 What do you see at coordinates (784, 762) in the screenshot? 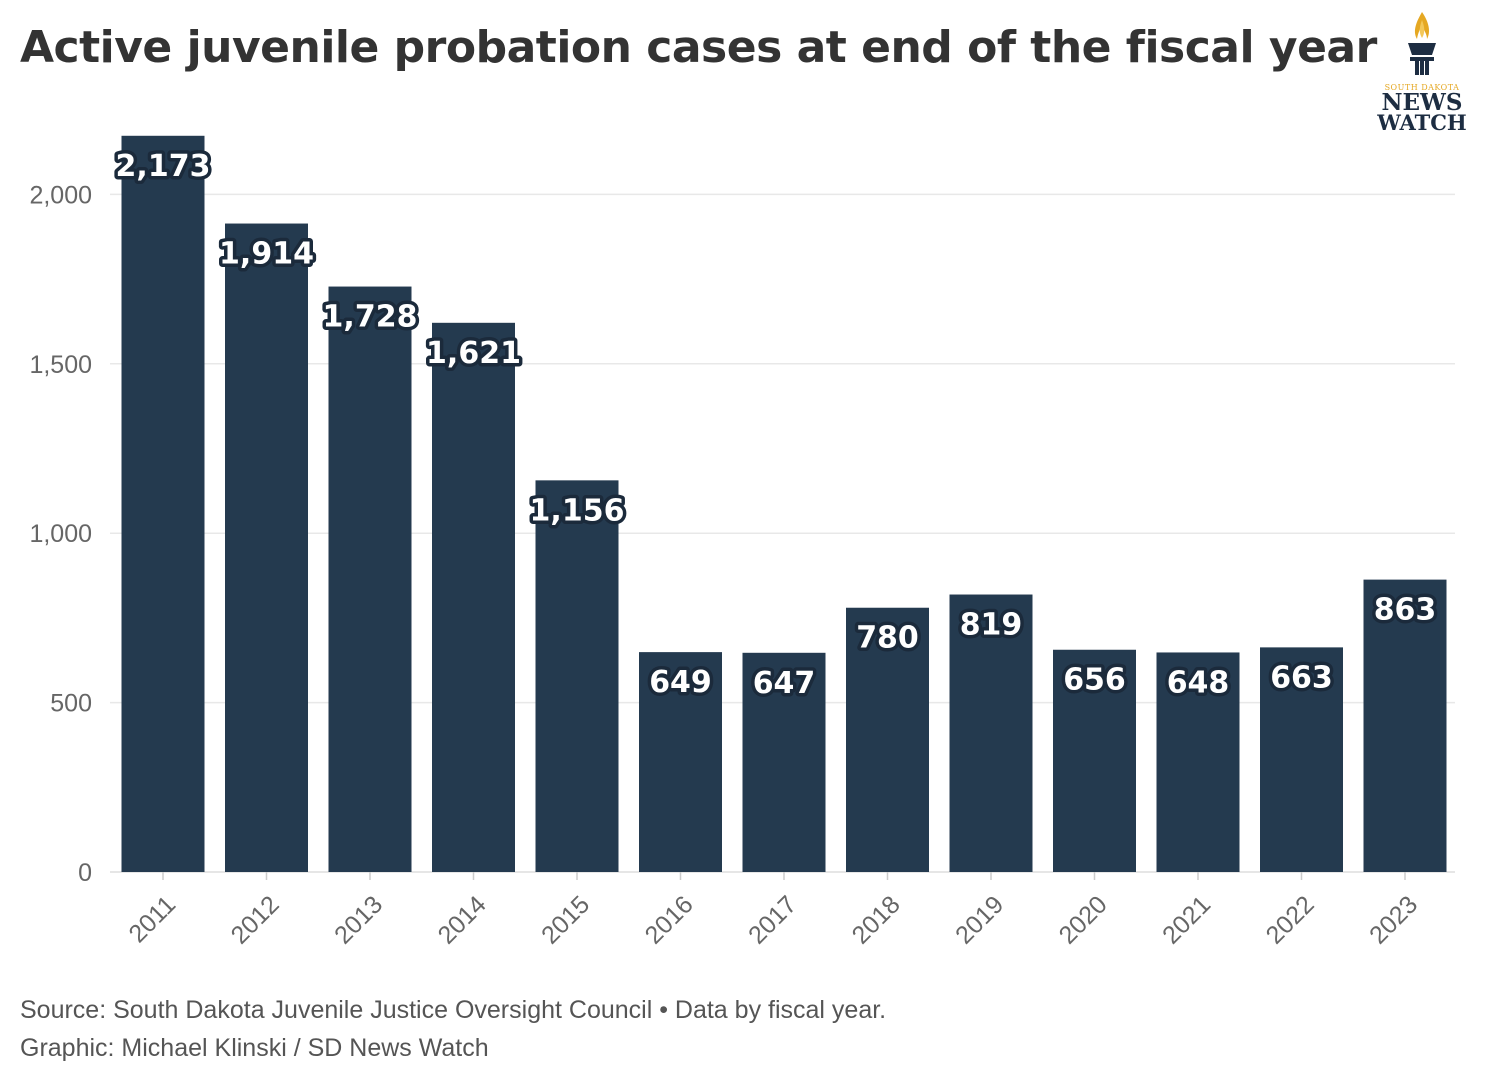
I see `bar-2017` at bounding box center [784, 762].